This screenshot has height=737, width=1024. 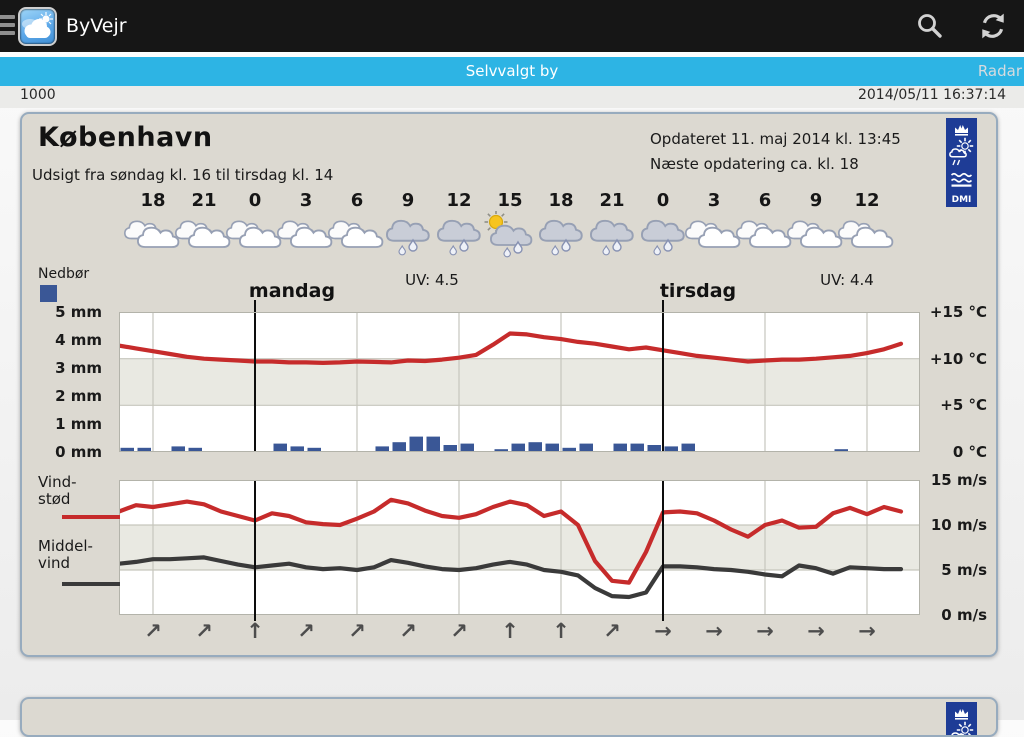 What do you see at coordinates (48, 293) in the screenshot?
I see `precip-legend-swatch` at bounding box center [48, 293].